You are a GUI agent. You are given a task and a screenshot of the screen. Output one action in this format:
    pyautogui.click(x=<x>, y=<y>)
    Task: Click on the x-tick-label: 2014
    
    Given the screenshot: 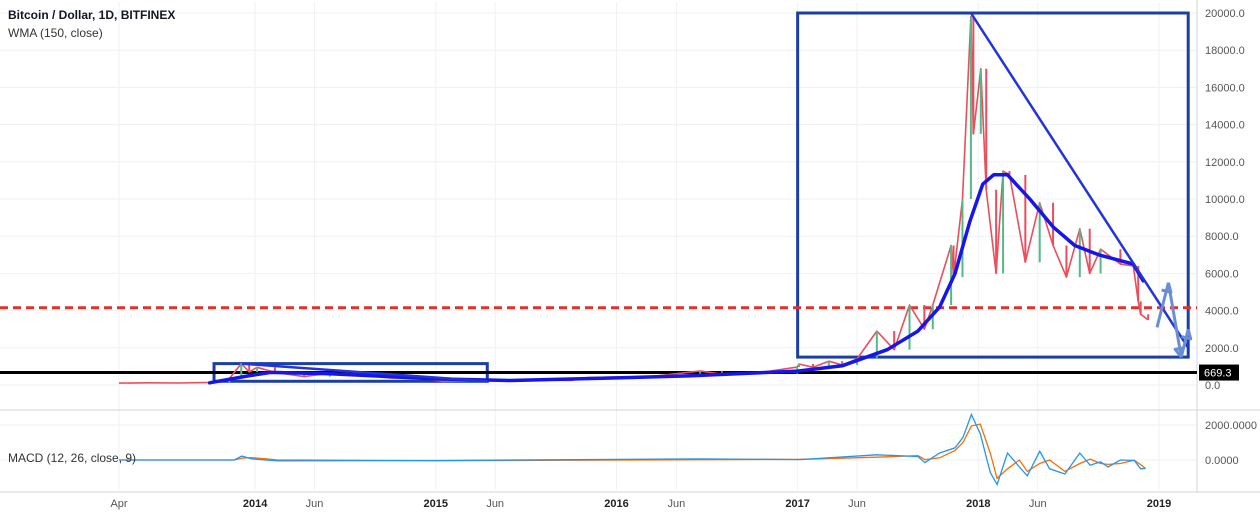 What is the action you would take?
    pyautogui.click(x=255, y=504)
    